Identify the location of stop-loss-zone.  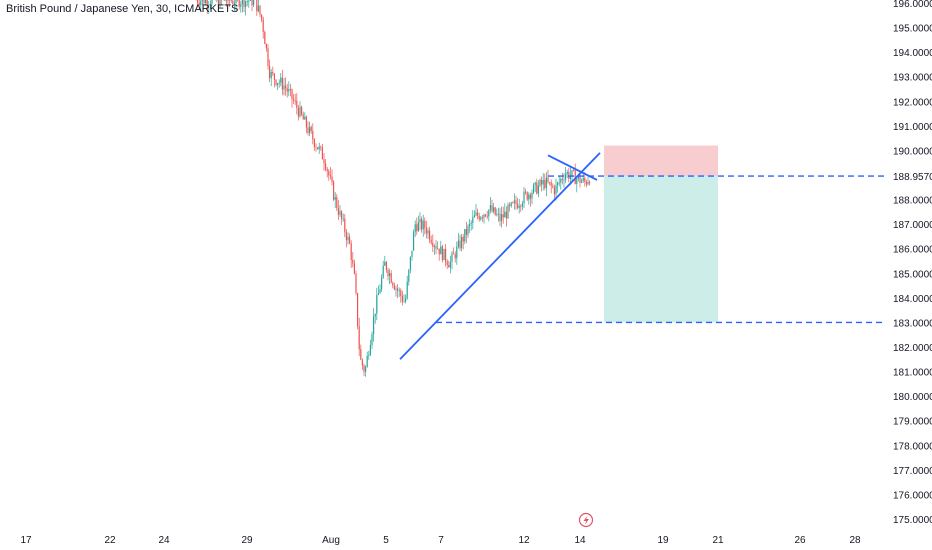
(661, 161).